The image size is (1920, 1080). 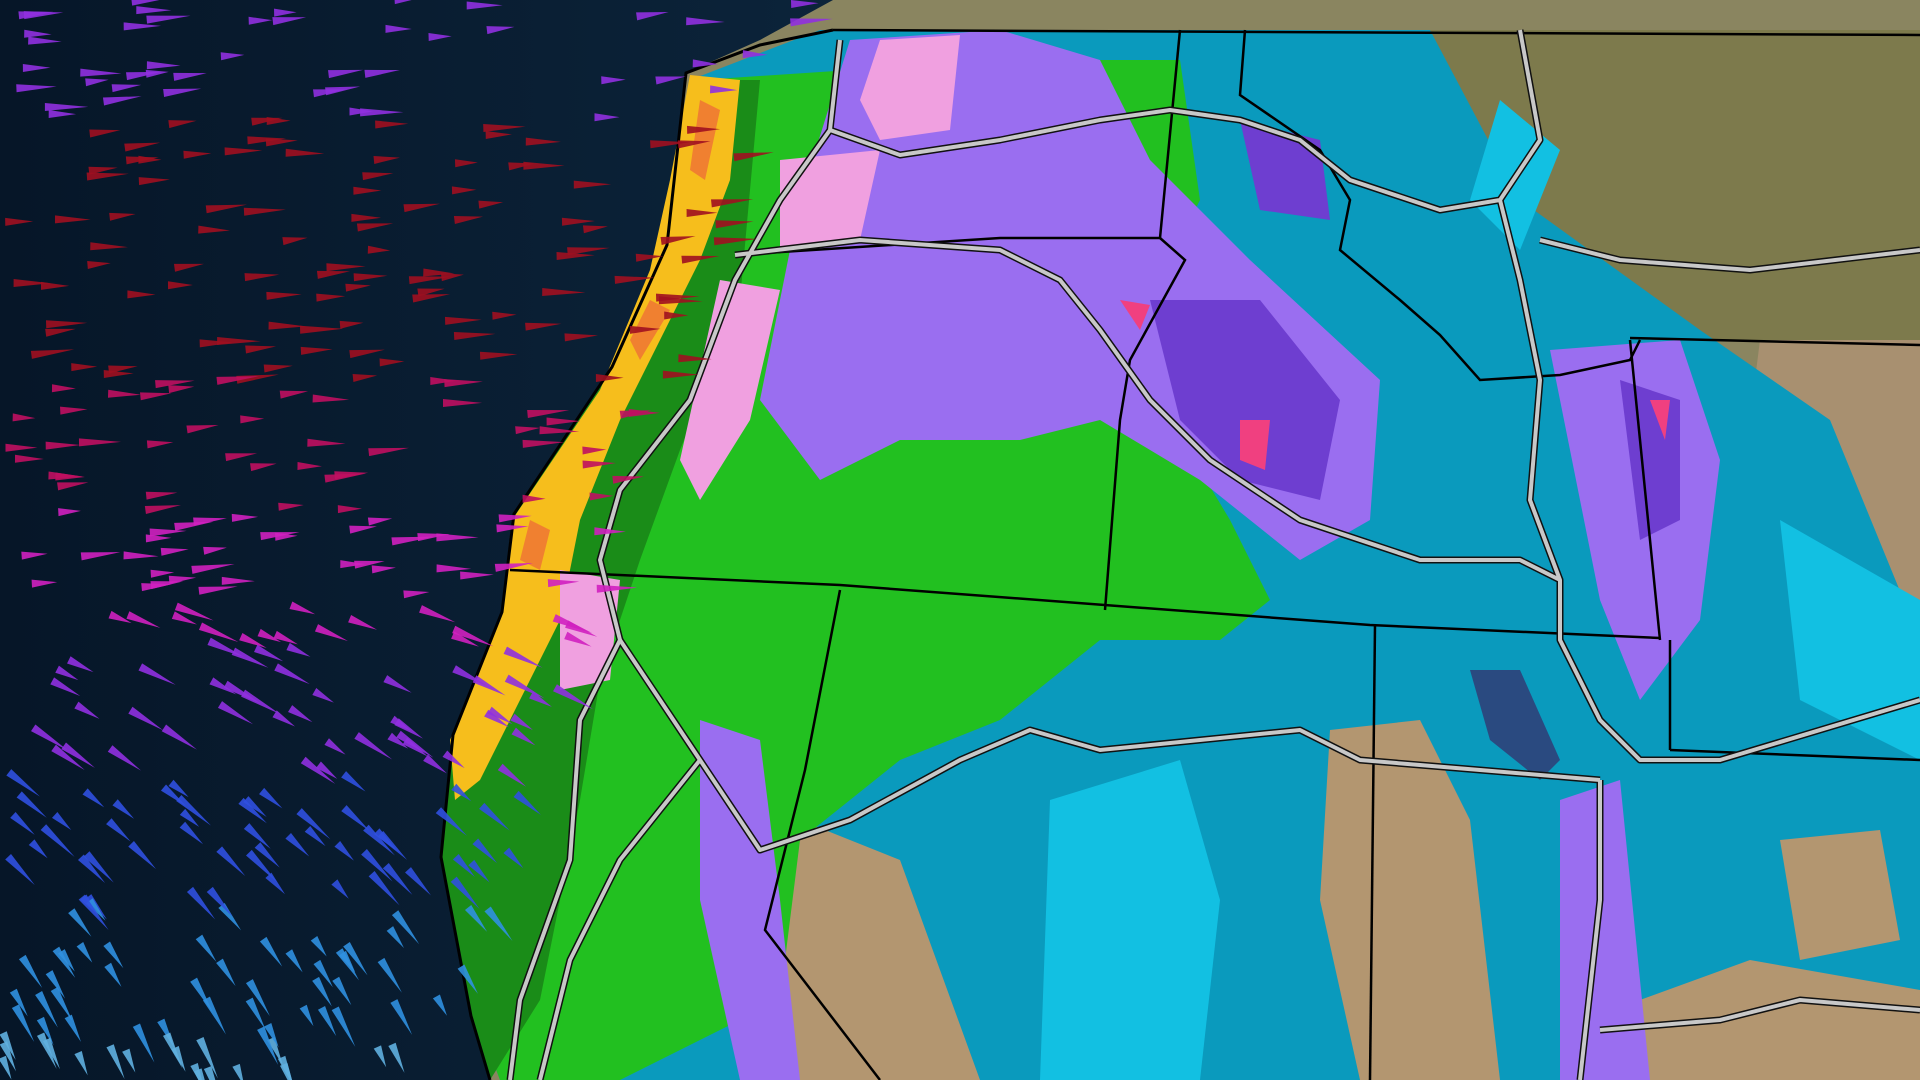 What do you see at coordinates (1170, 134) in the screenshot?
I see `border-wa-id` at bounding box center [1170, 134].